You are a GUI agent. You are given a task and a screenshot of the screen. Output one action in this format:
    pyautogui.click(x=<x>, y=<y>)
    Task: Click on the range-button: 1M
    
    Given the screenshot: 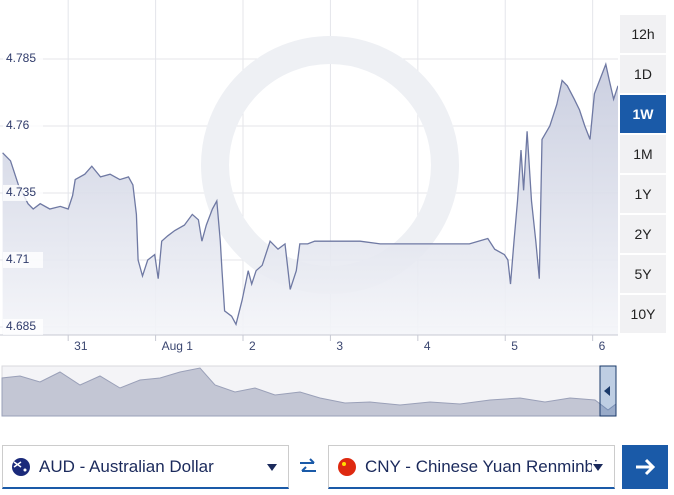 What is the action you would take?
    pyautogui.click(x=643, y=154)
    